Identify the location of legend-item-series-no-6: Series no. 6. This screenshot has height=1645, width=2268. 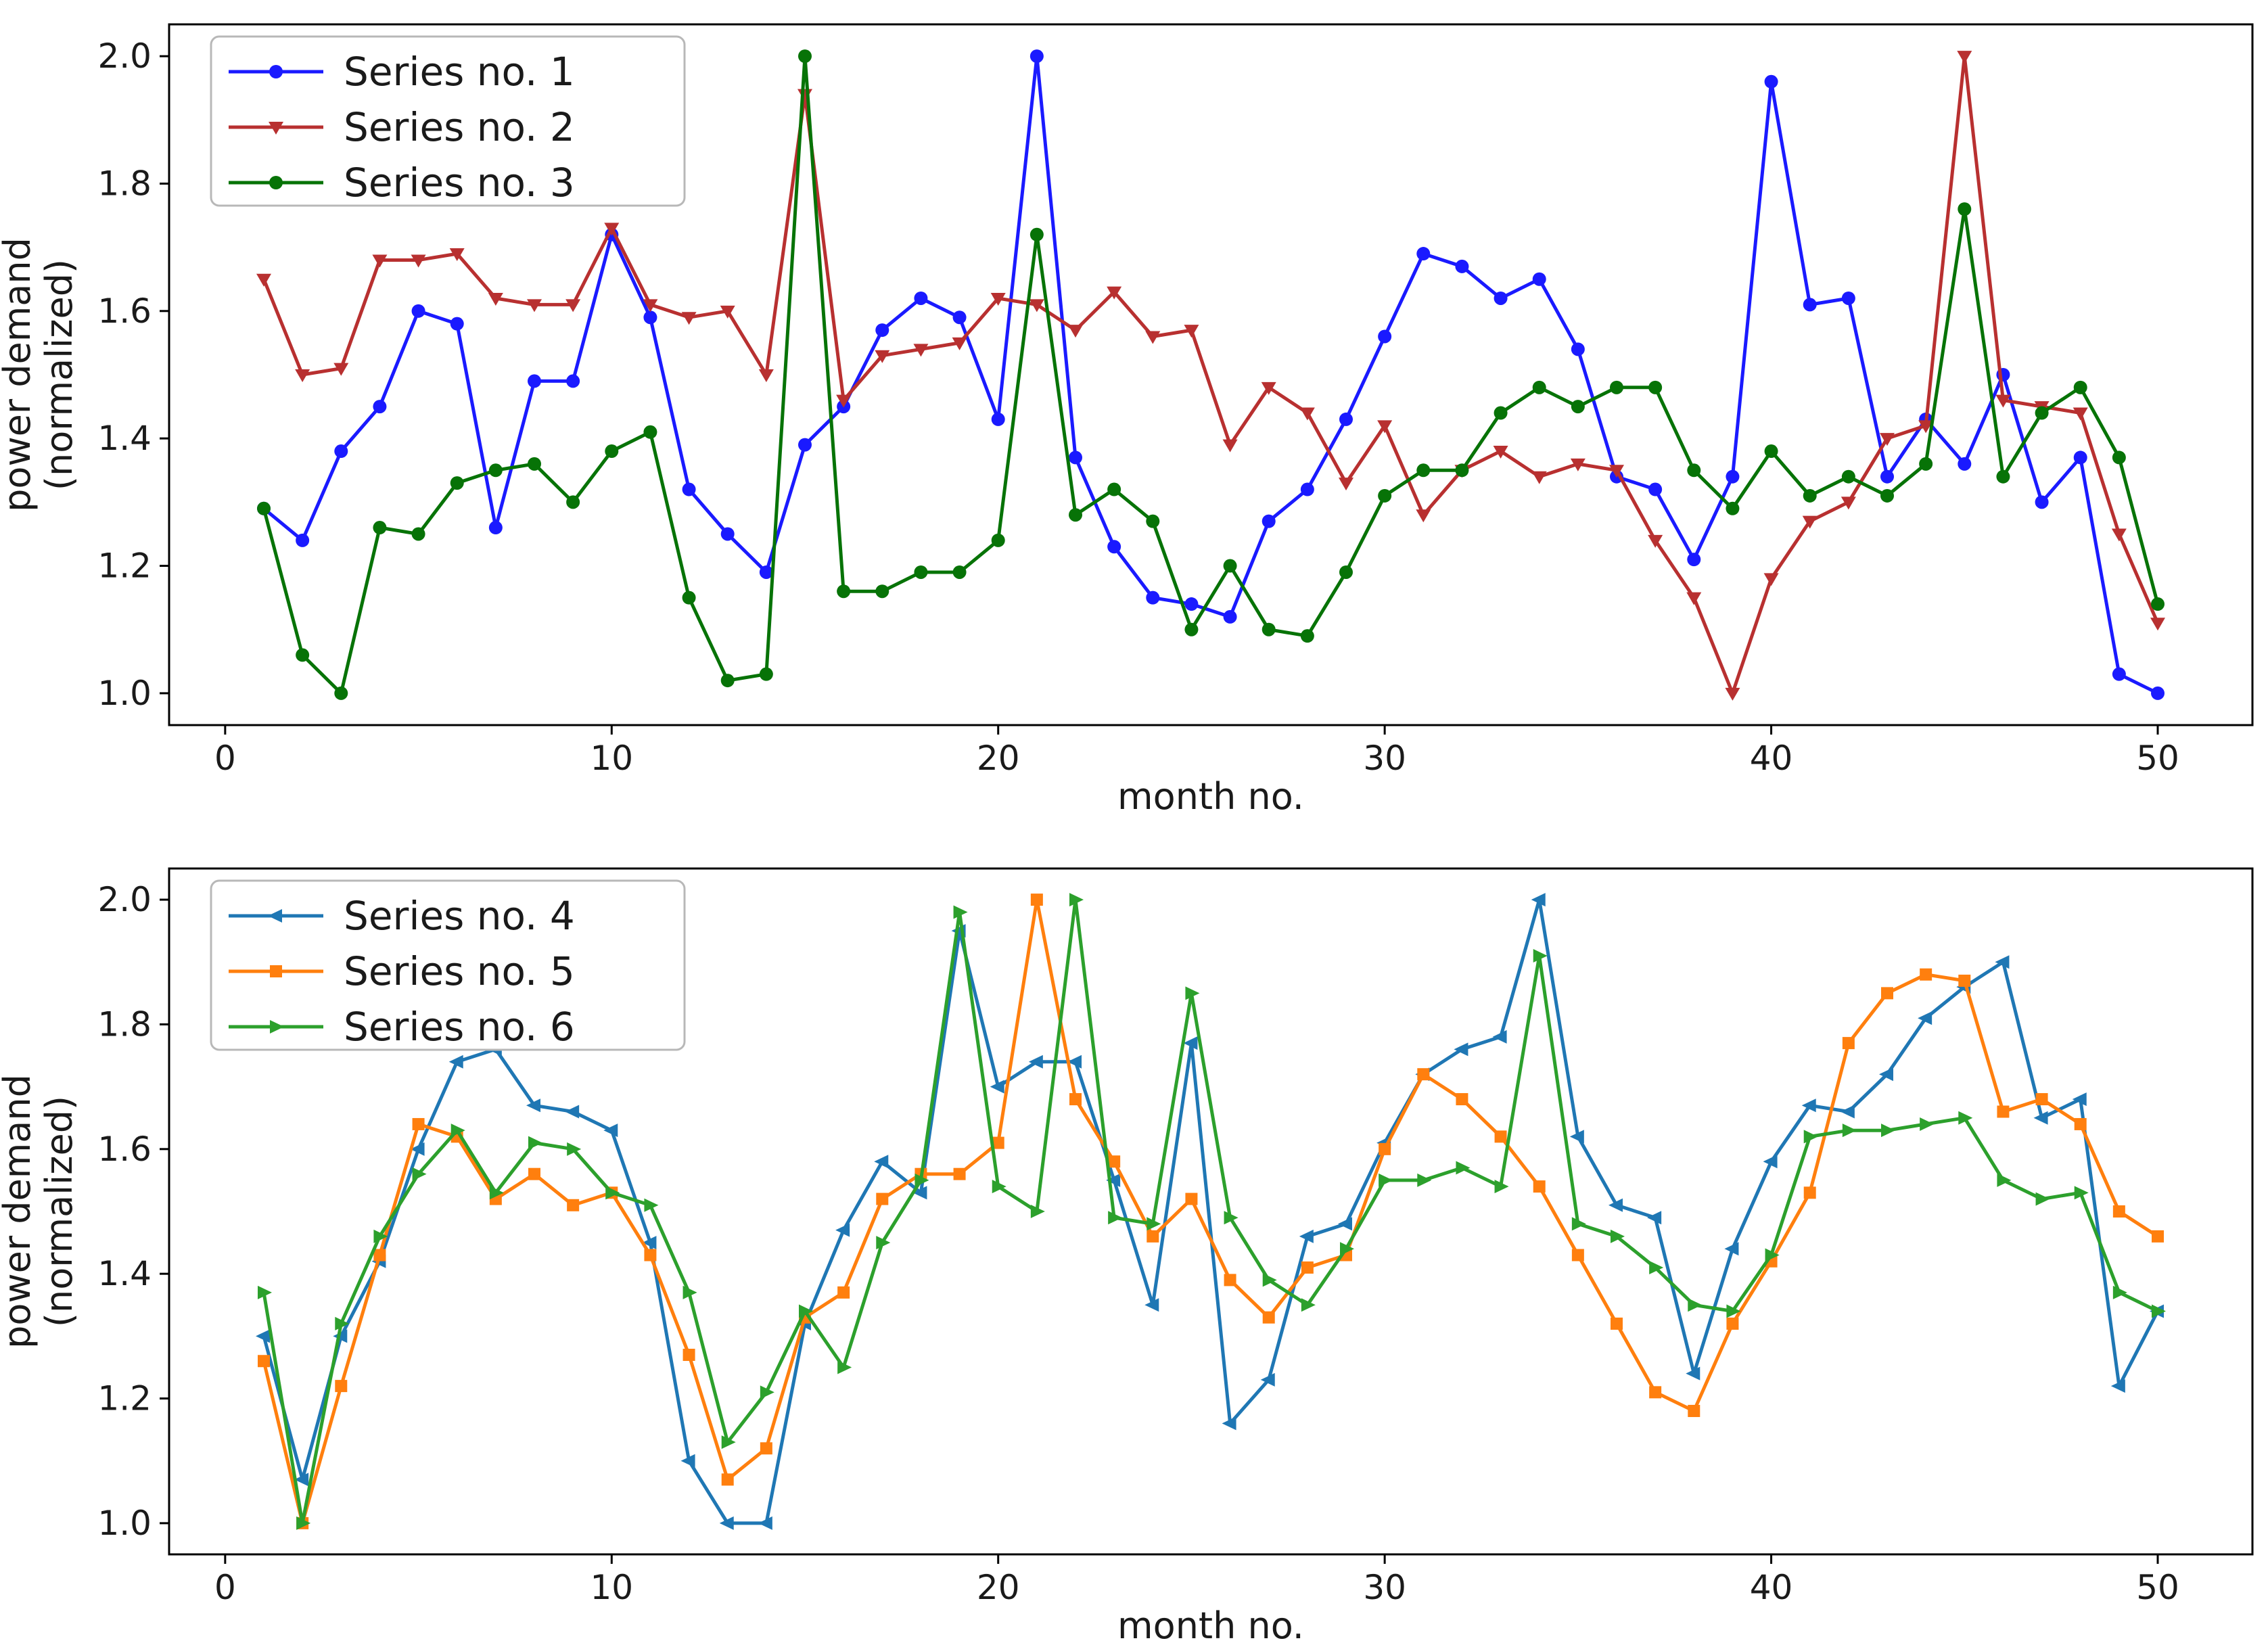
(402, 1027).